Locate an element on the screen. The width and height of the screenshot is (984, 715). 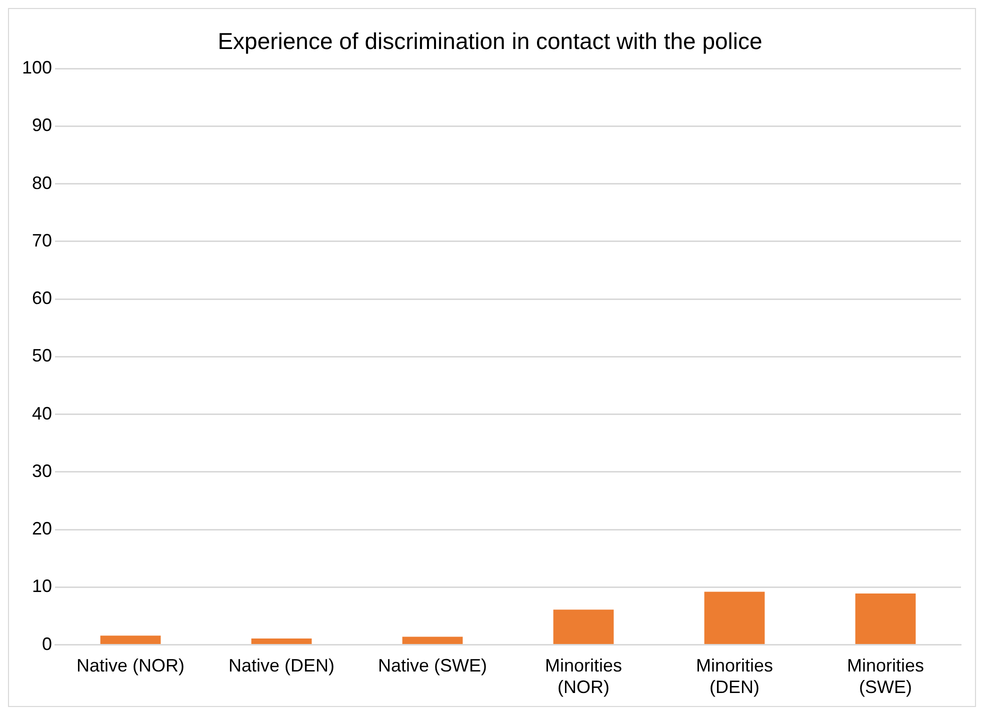
y-tick-label: 40 is located at coordinates (42, 413).